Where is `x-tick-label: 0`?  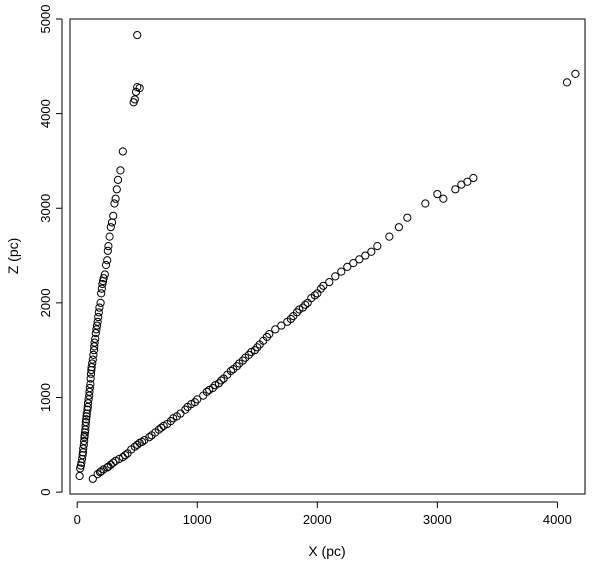 x-tick-label: 0 is located at coordinates (77, 519).